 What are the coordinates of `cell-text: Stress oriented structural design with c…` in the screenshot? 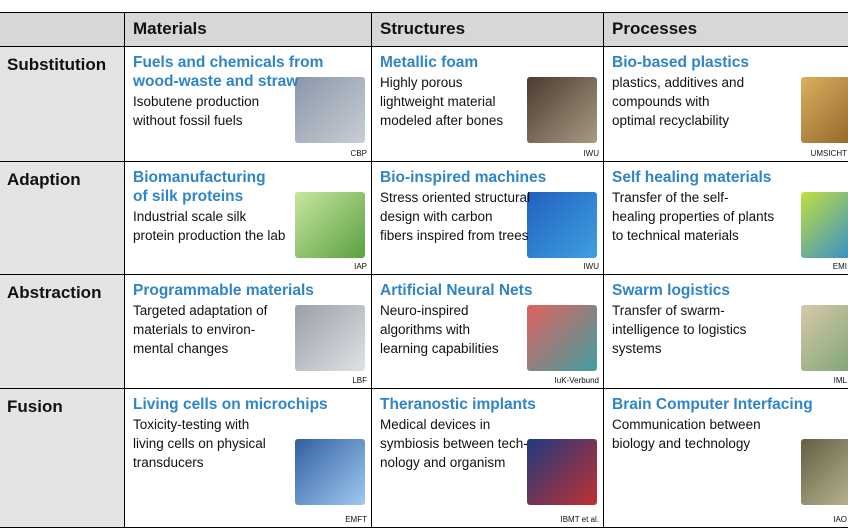 It's located at (455, 216).